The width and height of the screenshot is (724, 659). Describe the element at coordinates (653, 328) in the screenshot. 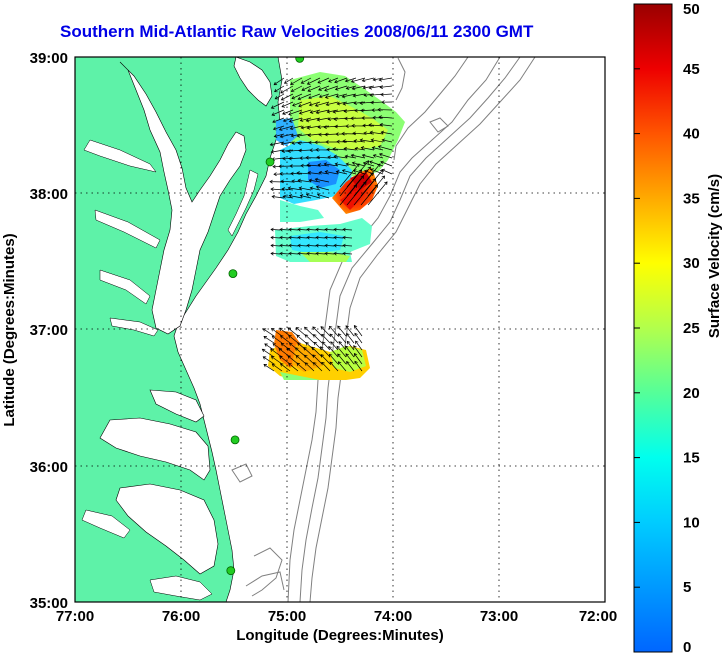

I see `colorbar-gradient` at that location.